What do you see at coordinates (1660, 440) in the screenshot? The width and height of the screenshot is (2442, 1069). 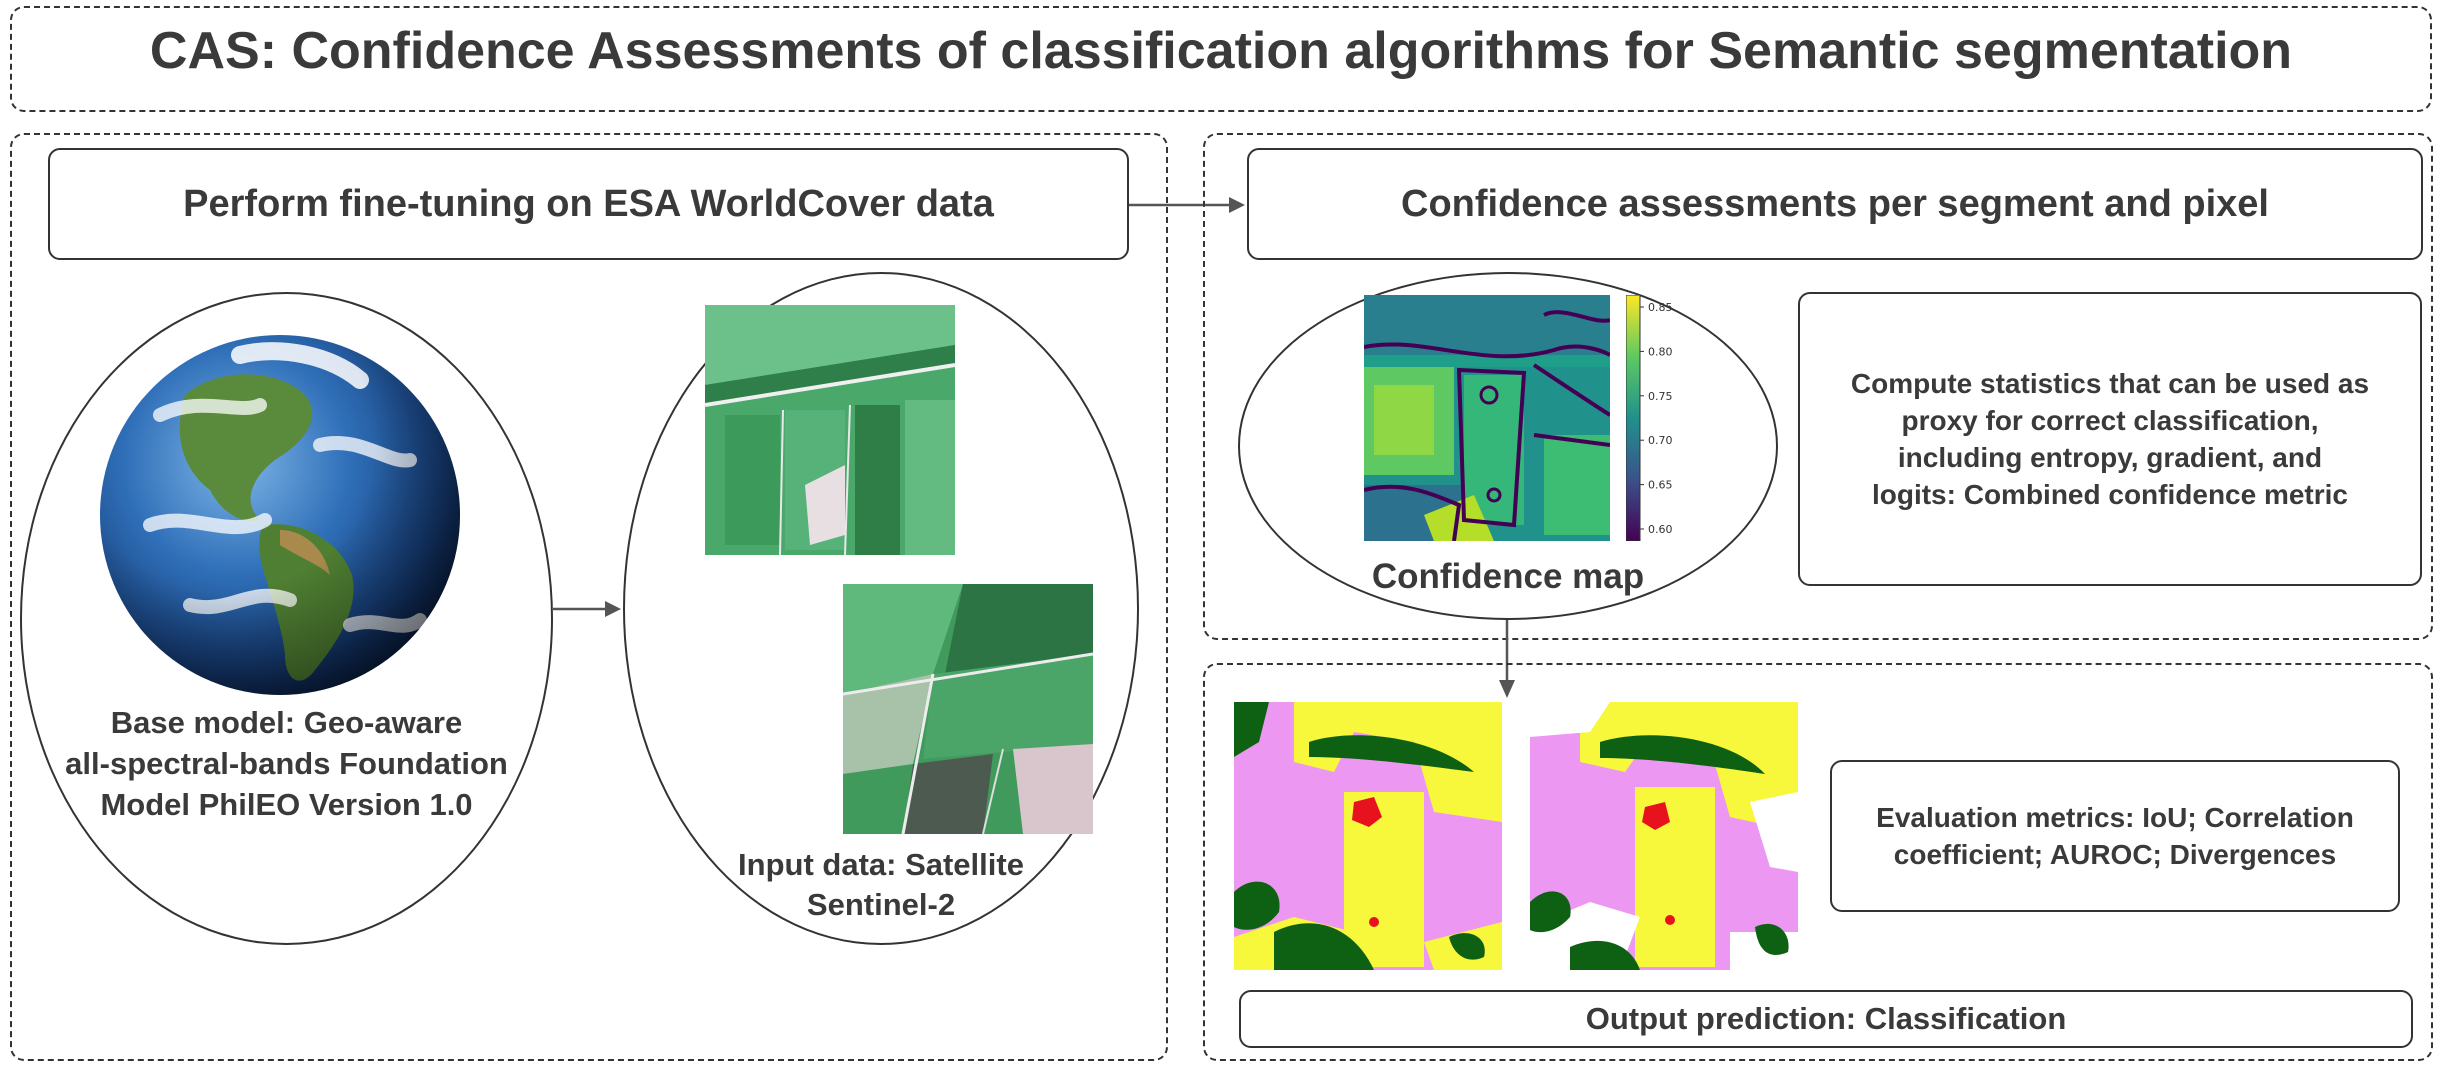 I see `colorbar-tick-label: 0.70` at bounding box center [1660, 440].